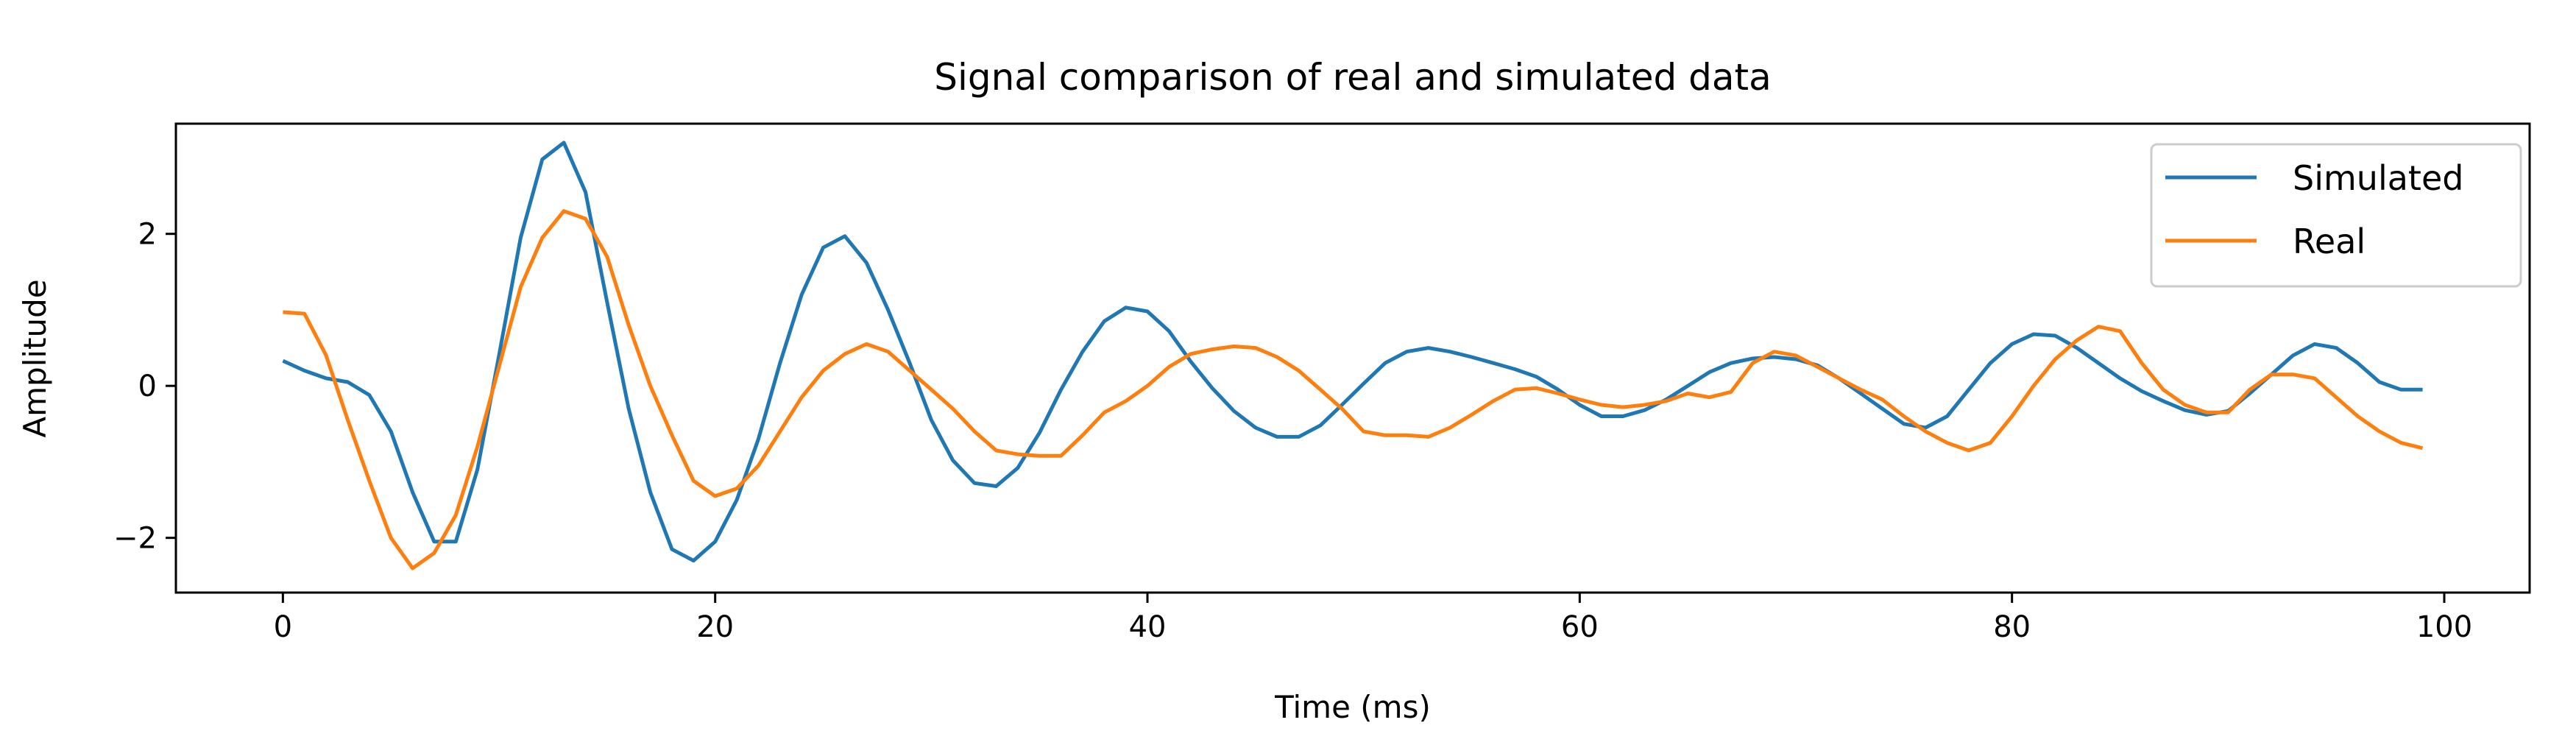  What do you see at coordinates (2444, 627) in the screenshot?
I see `x-tick-label: 100` at bounding box center [2444, 627].